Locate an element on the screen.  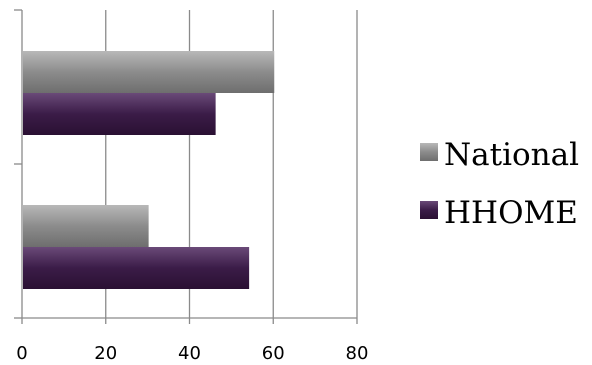
x-tick-label-40: 40 is located at coordinates (189, 353).